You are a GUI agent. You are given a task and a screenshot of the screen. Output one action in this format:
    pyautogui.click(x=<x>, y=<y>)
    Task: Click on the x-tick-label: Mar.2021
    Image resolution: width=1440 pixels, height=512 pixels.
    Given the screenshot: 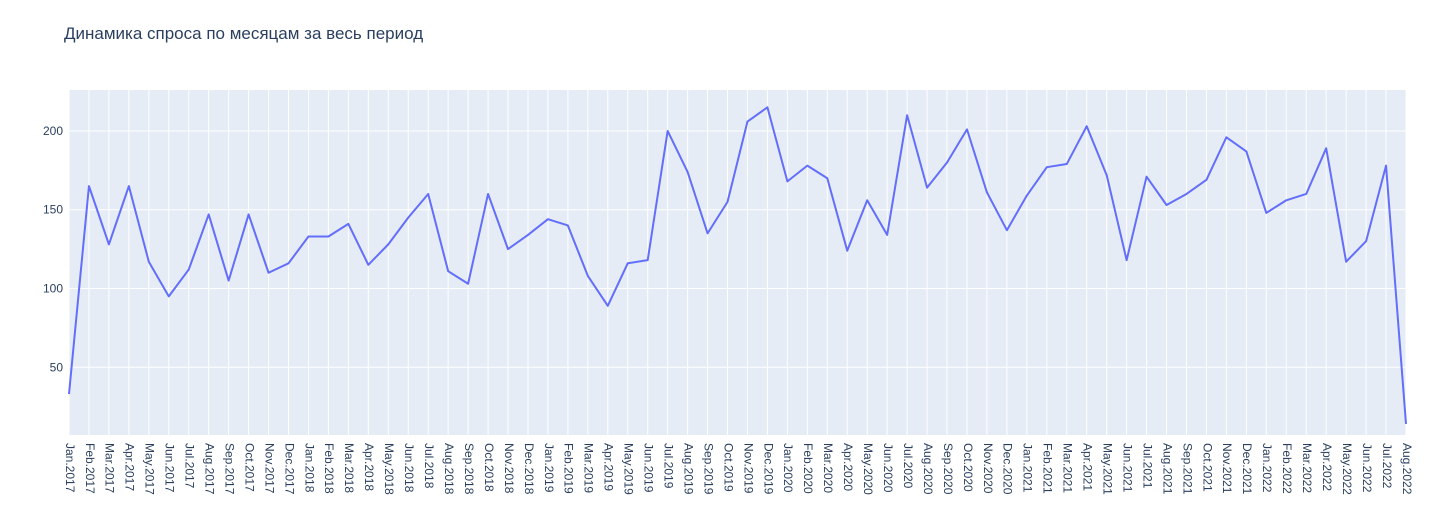 What is the action you would take?
    pyautogui.click(x=1068, y=468)
    